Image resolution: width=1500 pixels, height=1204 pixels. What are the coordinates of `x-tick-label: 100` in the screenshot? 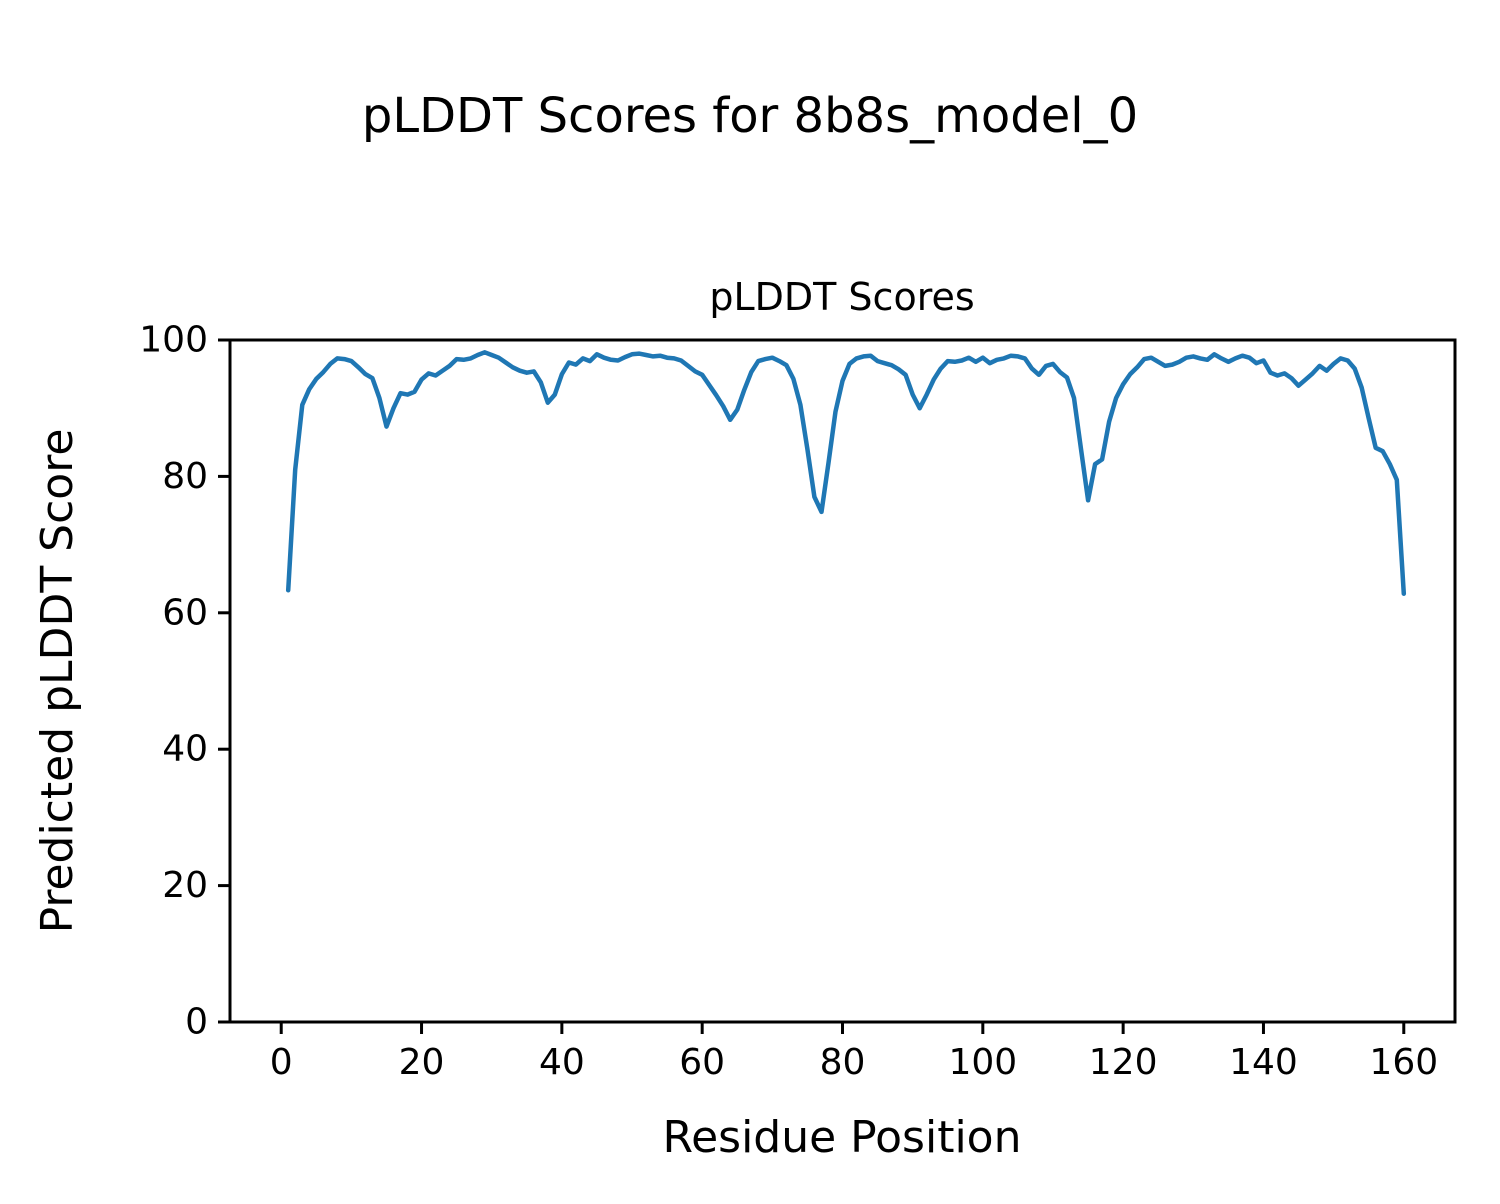 It's located at (982, 1062).